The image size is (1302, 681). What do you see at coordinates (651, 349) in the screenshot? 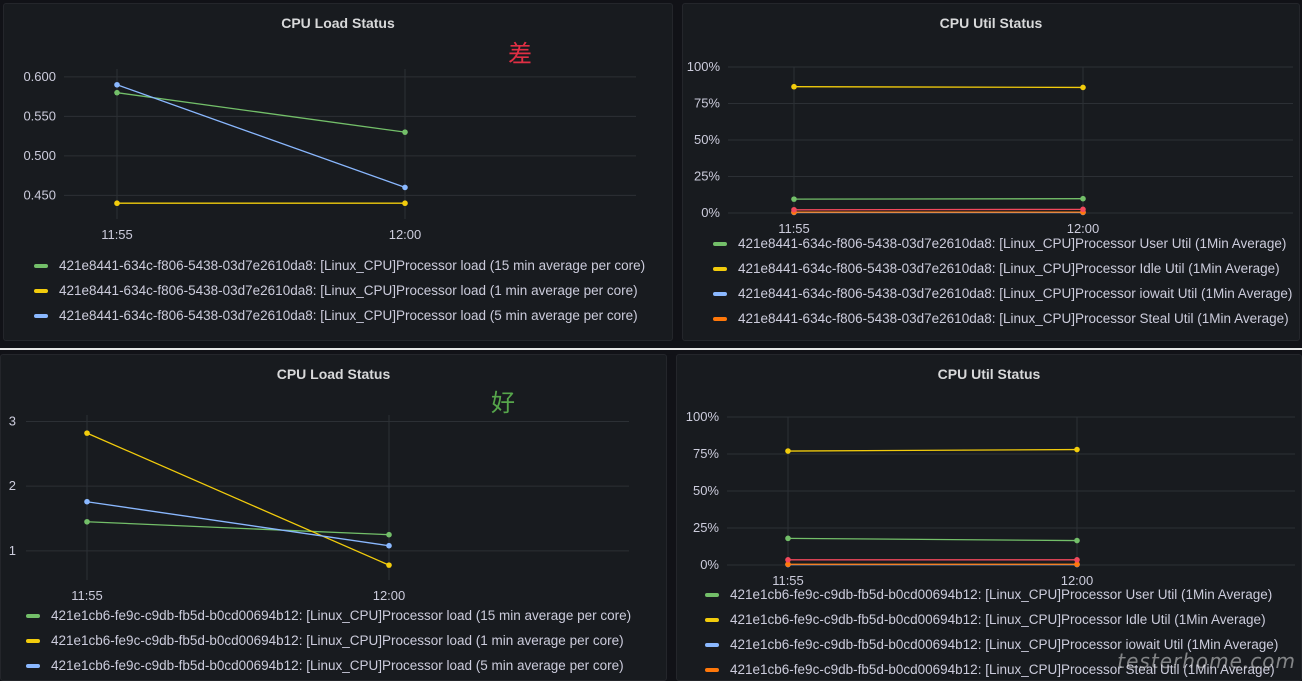
I see `section-divider` at bounding box center [651, 349].